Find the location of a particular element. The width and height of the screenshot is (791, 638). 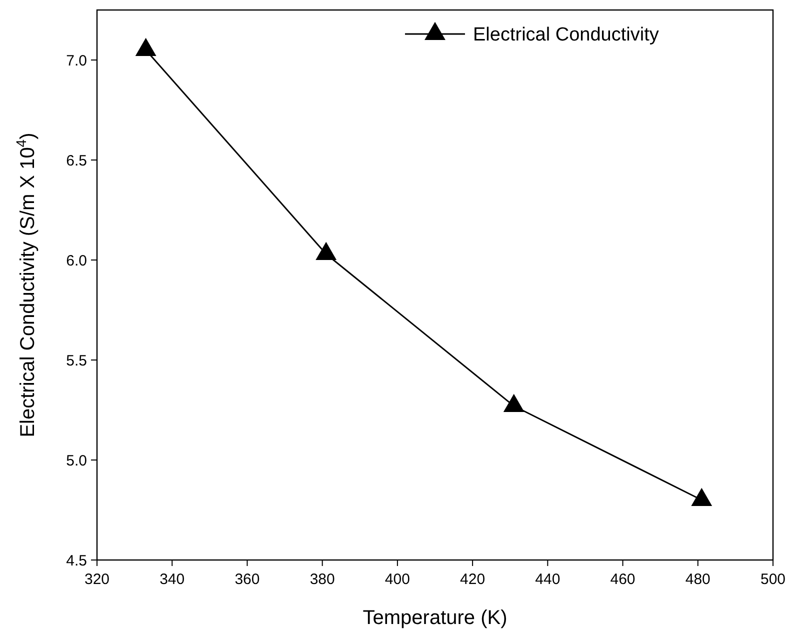

x-tick-label: 400 is located at coordinates (397, 579).